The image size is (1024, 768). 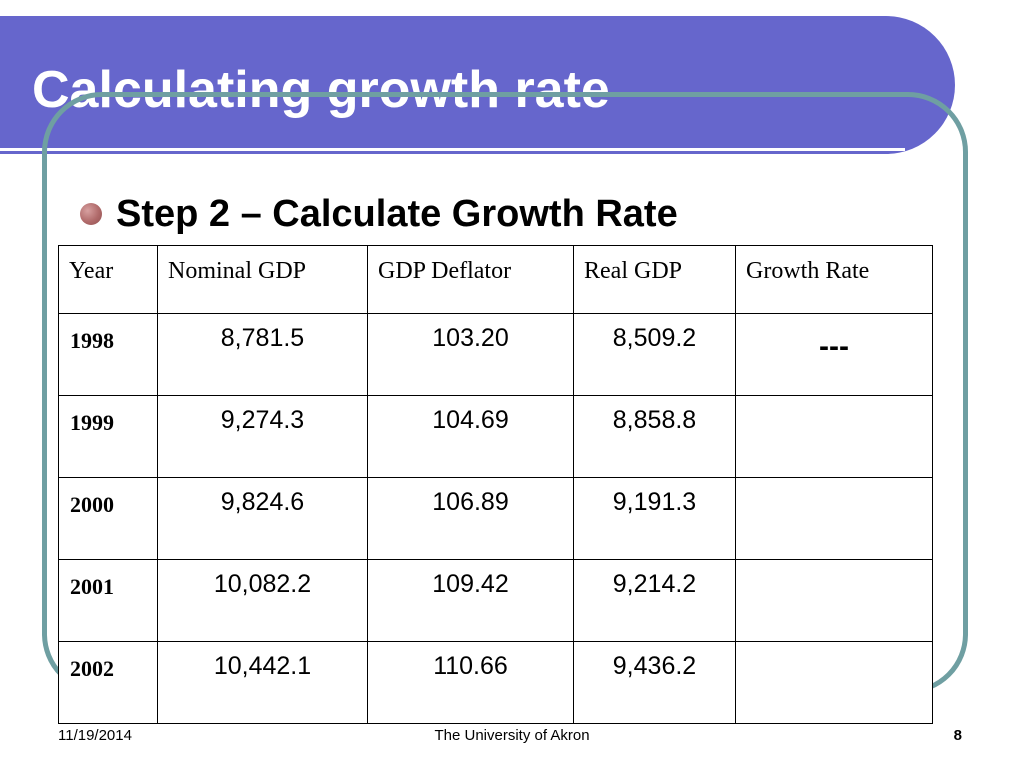 I want to click on header-year: Year, so click(x=108, y=279).